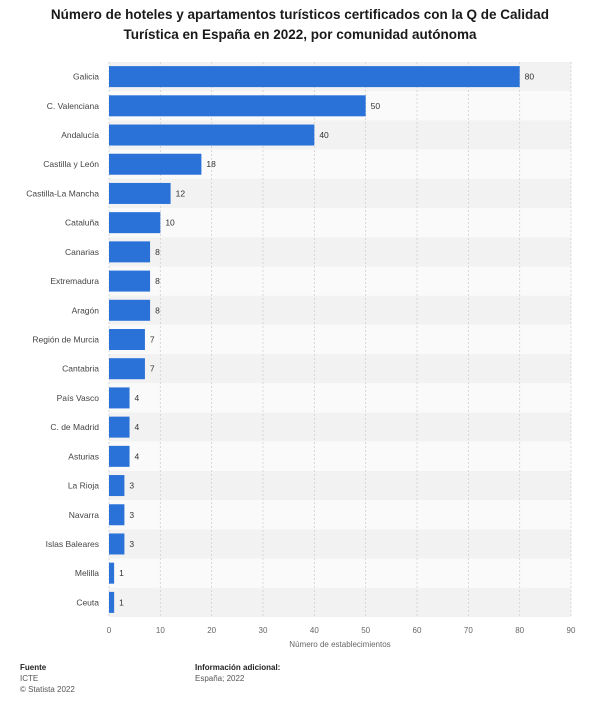  What do you see at coordinates (571, 630) in the screenshot?
I see `x-tick-label: 90` at bounding box center [571, 630].